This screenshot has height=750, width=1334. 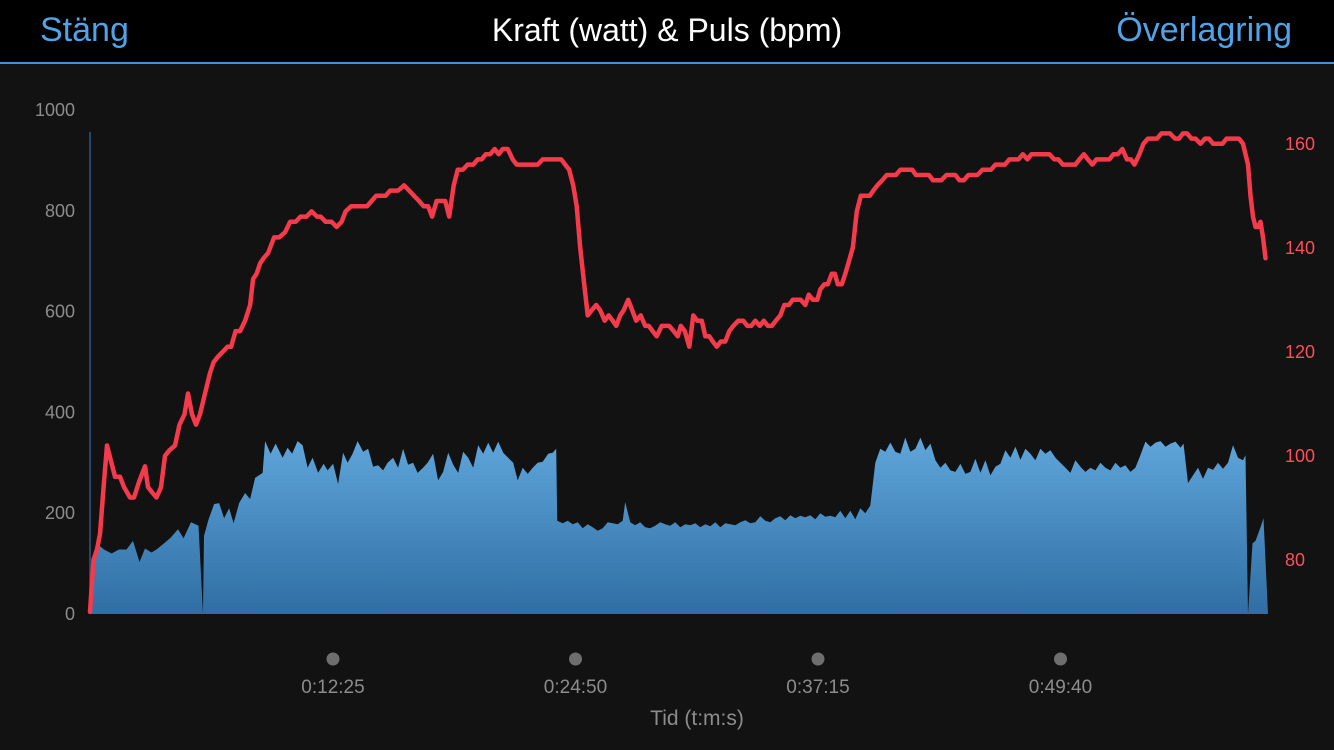 I want to click on y-right-tick-label: 120, so click(x=1300, y=352).